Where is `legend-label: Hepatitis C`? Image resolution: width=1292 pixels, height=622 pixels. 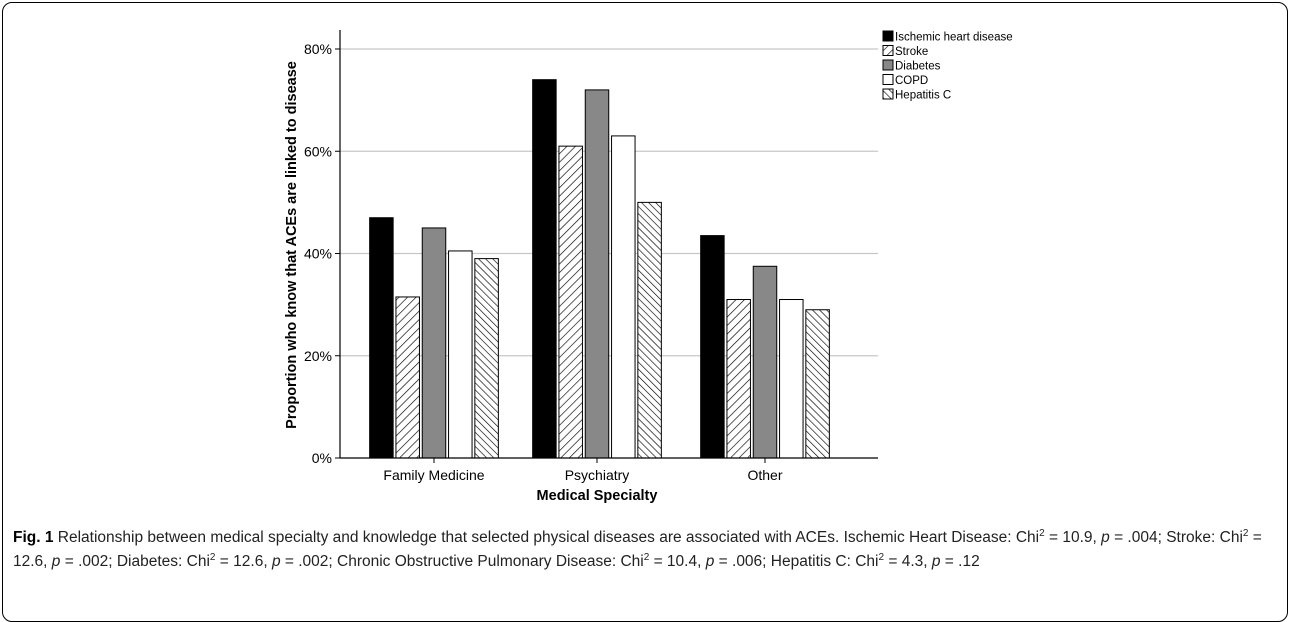
legend-label: Hepatitis C is located at coordinates (923, 96).